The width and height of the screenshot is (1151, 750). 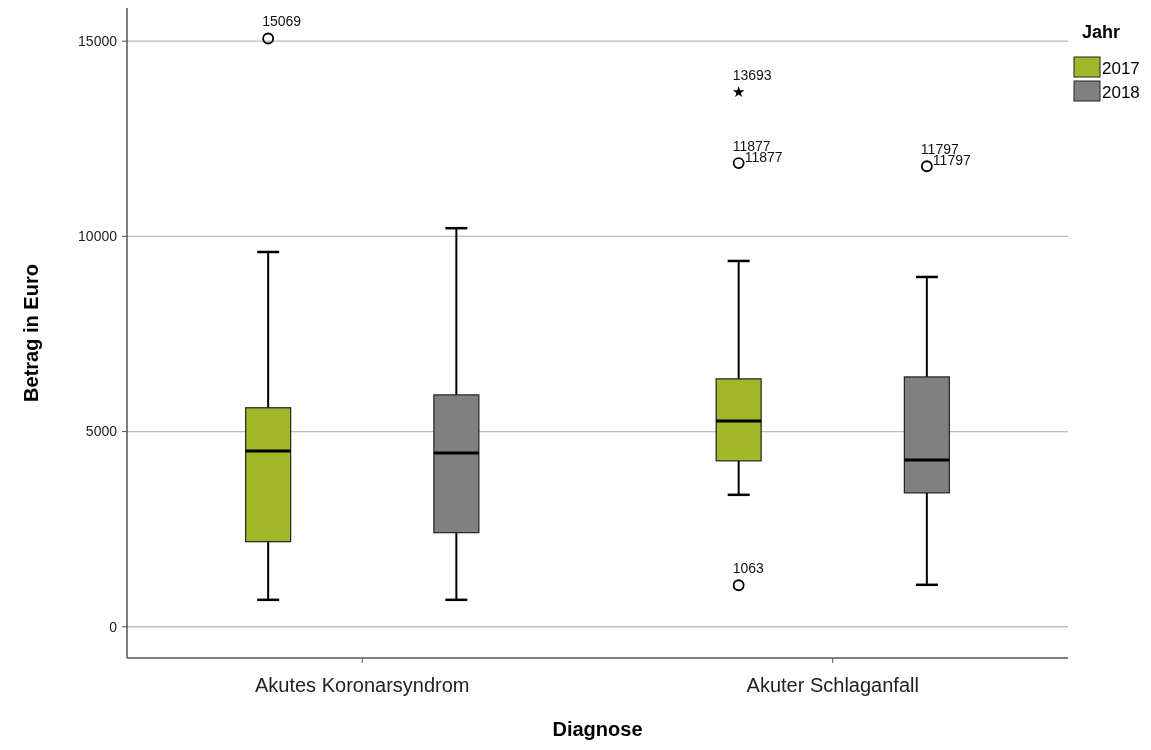 What do you see at coordinates (362, 685) in the screenshot?
I see `x-tick-label: Akutes Koronarsyndrom` at bounding box center [362, 685].